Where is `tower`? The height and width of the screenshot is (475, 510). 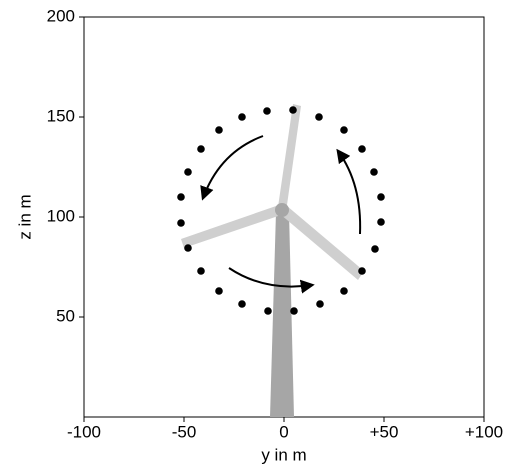
tower is located at coordinates (282, 314).